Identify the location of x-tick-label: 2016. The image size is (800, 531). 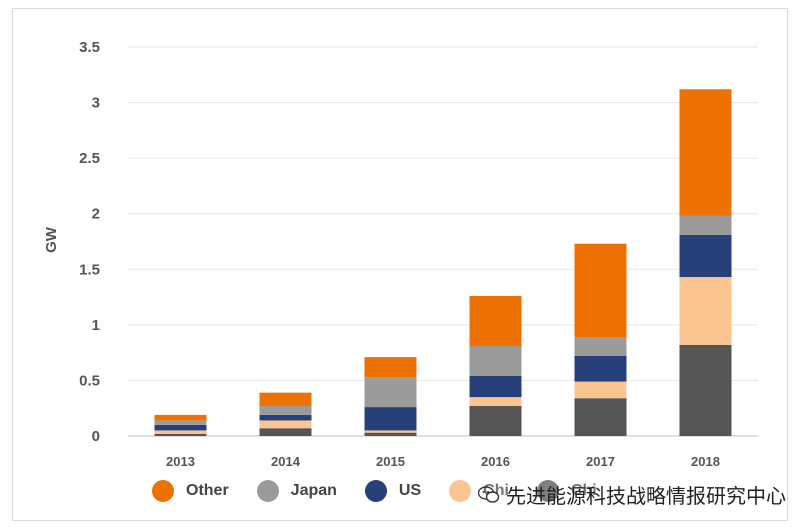
(495, 461).